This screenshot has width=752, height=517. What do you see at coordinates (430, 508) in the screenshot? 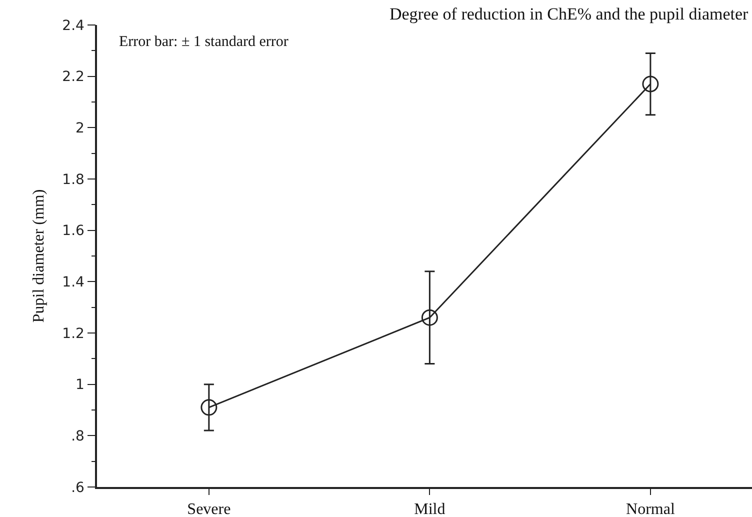
I see `x-tick-label: Mild` at bounding box center [430, 508].